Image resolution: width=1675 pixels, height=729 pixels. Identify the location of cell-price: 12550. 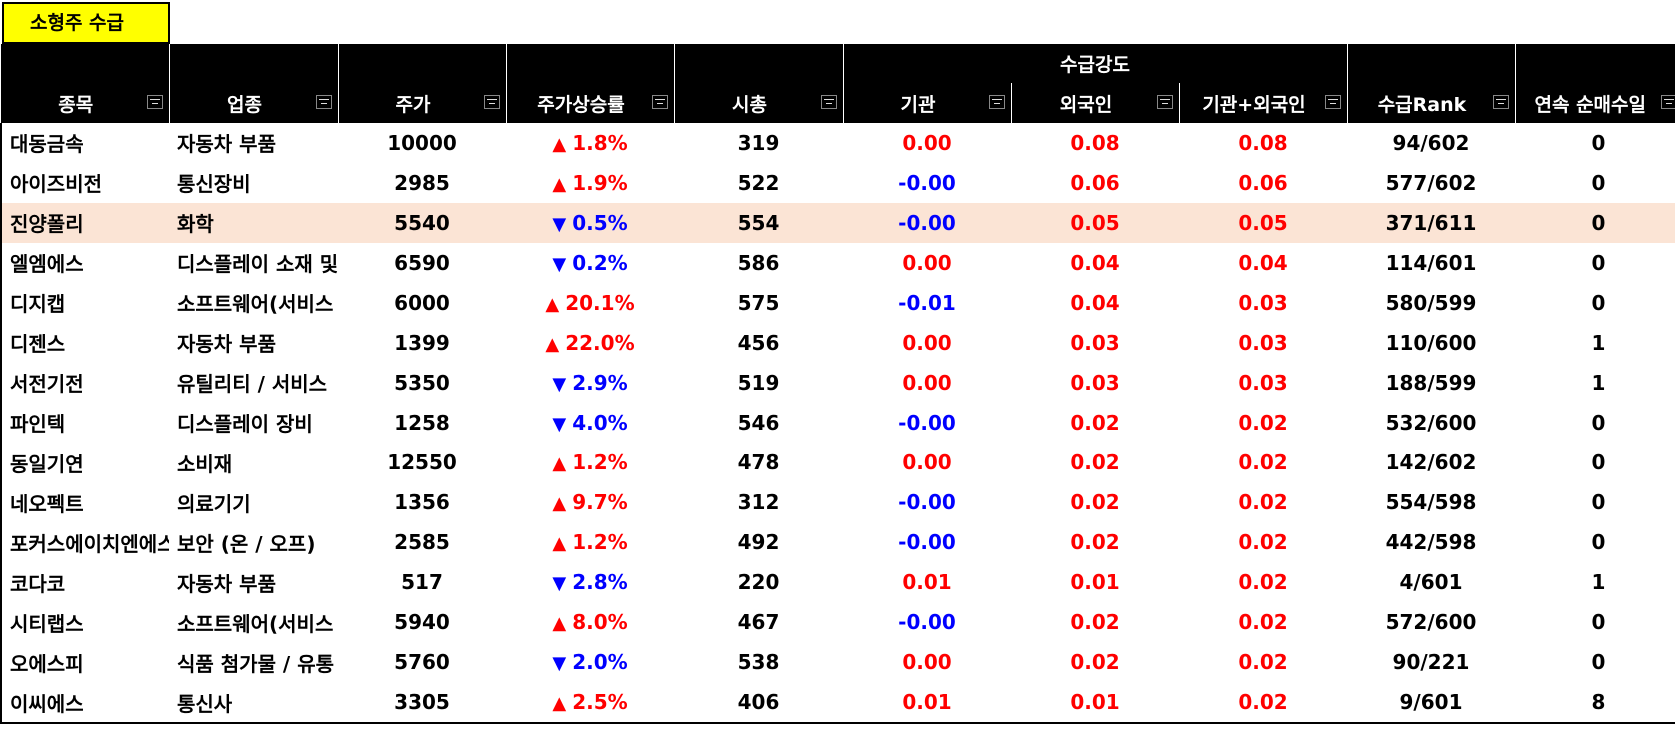
(422, 462).